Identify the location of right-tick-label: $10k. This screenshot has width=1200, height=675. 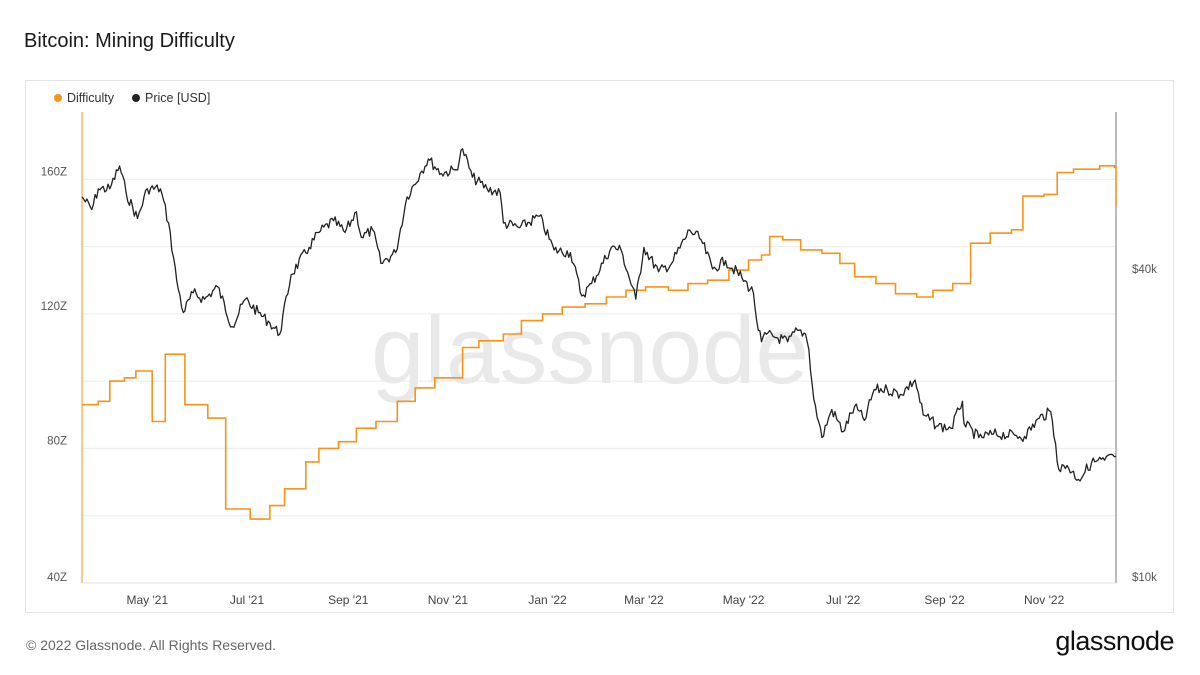
(1144, 578).